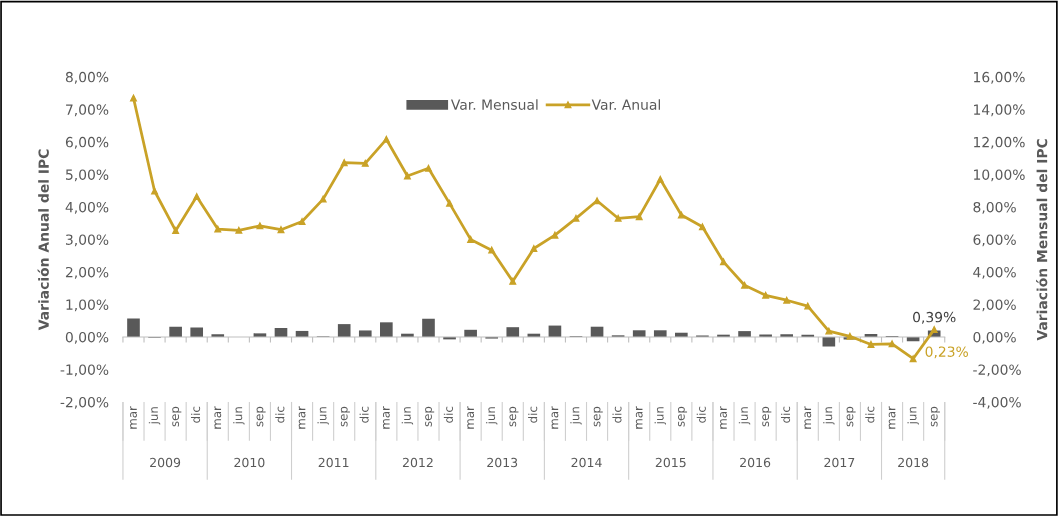  Describe the element at coordinates (87, 142) in the screenshot. I see `y-tick-label: 6,00%` at that location.